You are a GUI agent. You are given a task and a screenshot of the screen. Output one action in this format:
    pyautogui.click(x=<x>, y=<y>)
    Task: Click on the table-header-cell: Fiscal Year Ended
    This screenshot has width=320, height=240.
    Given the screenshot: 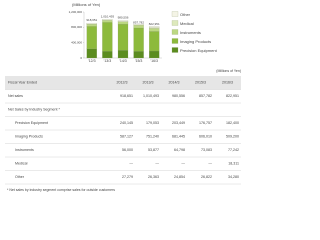 What is the action you would take?
    pyautogui.click(x=22, y=83)
    